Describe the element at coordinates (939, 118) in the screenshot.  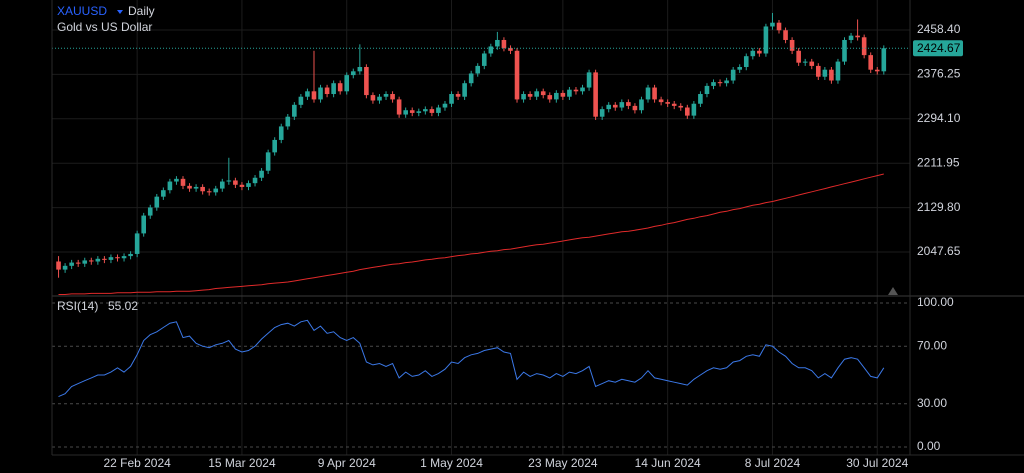
I see `y-tick-label: 2294.10` at that location.